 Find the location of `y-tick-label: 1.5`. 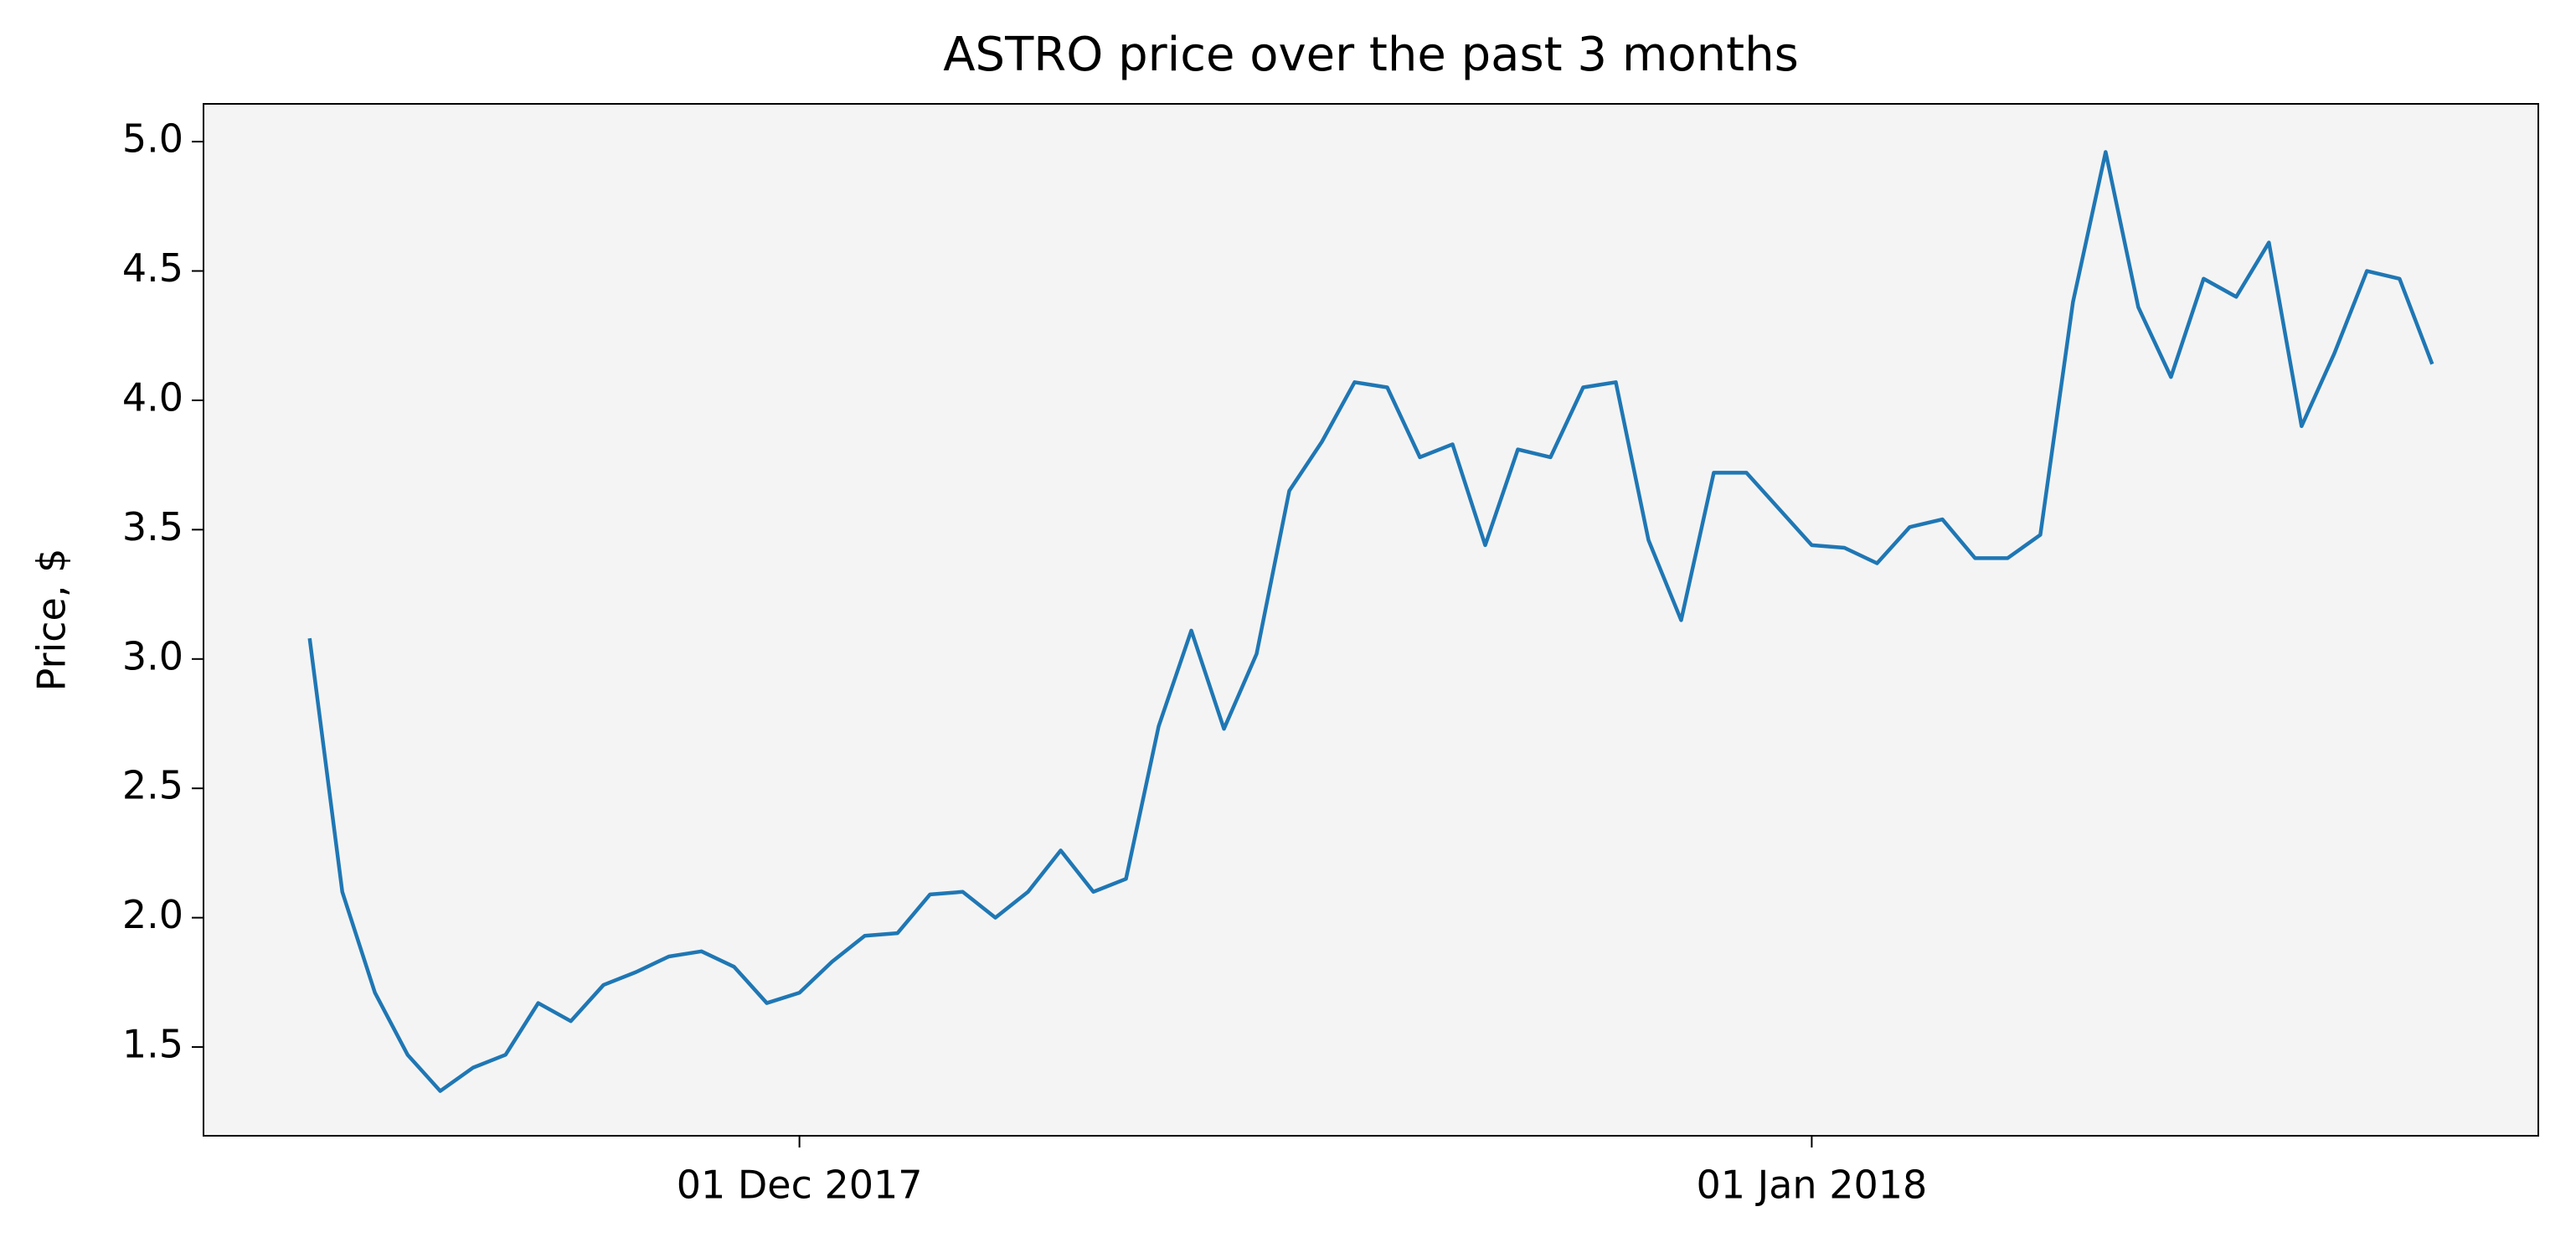

y-tick-label: 1.5 is located at coordinates (152, 1044).